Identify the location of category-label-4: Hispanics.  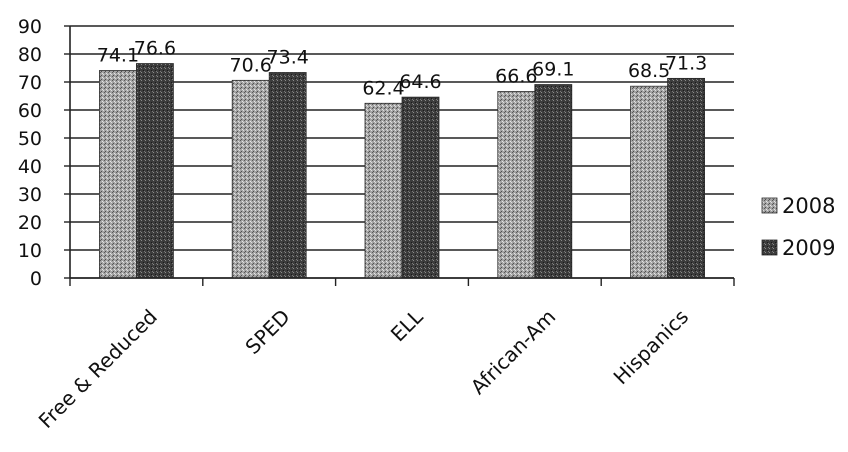
(651, 347).